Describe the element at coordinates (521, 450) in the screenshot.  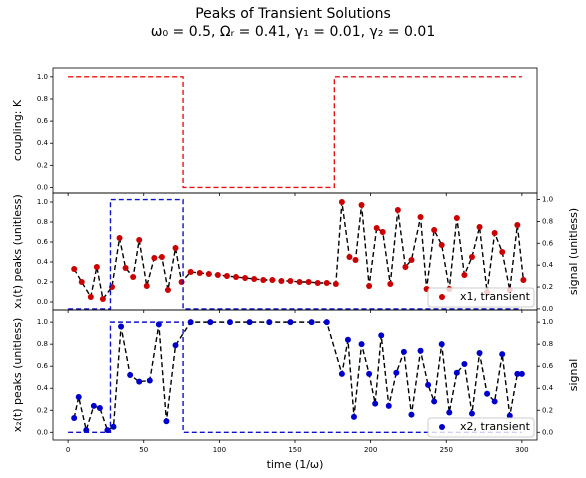
I see `x-tick-label: 300` at that location.